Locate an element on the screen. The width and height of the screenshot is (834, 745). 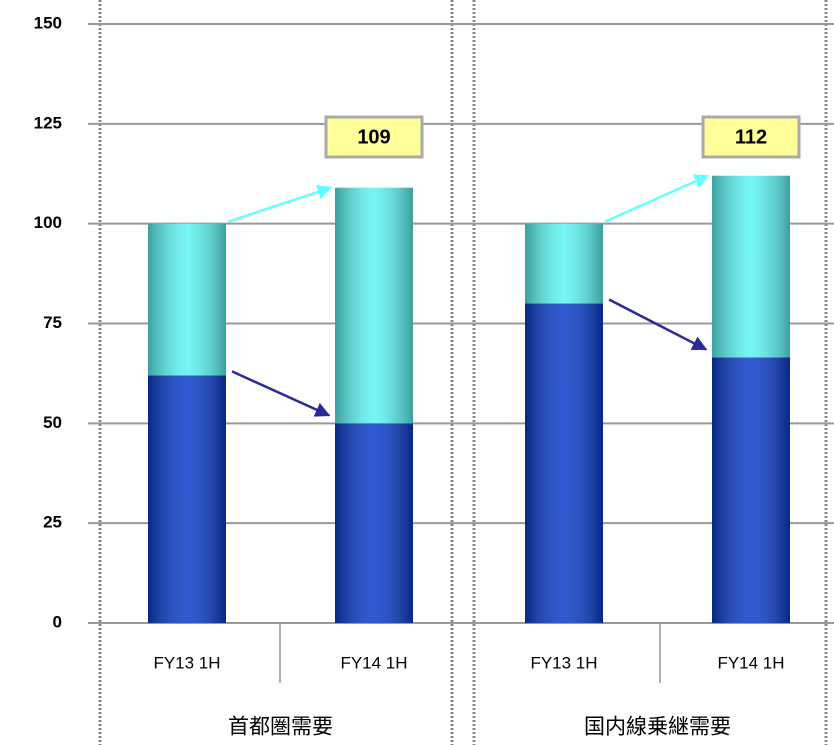
y-tick-label: 25 is located at coordinates (52, 522).